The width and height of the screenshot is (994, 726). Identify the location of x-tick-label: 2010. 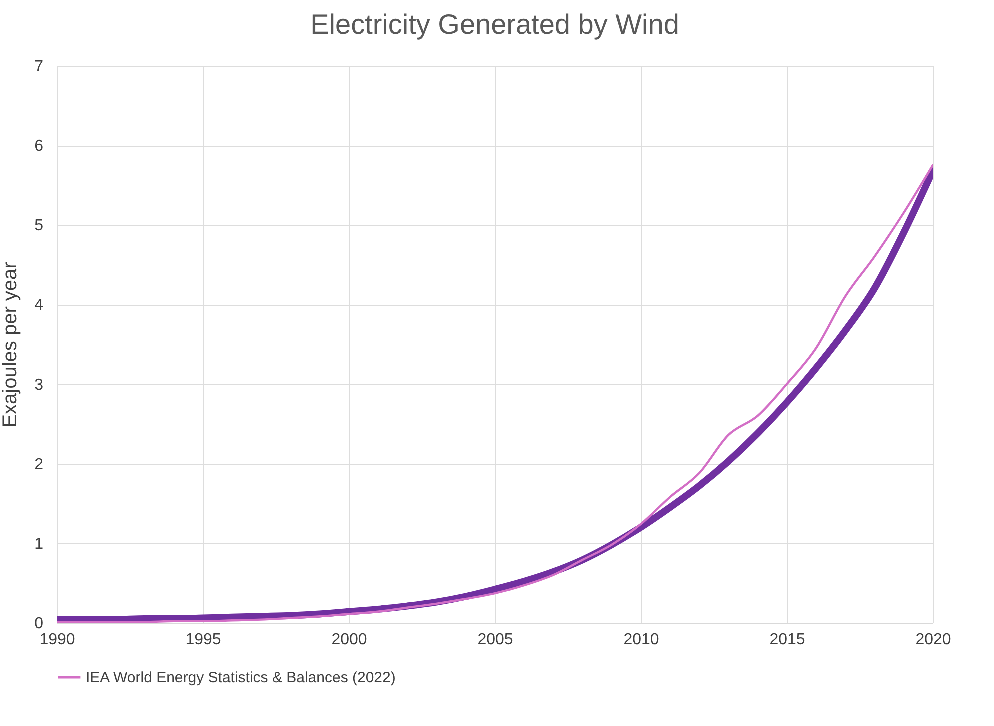
(642, 640).